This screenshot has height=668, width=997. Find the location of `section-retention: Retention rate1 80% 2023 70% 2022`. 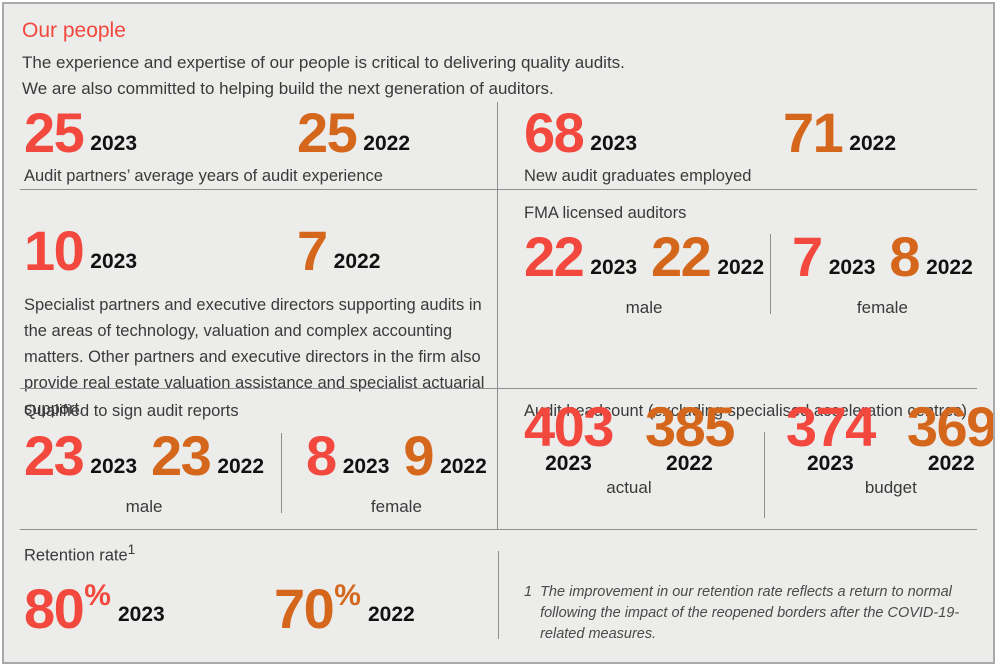

section-retention: Retention rate1 80% 2023 70% 2022 is located at coordinates (259, 591).